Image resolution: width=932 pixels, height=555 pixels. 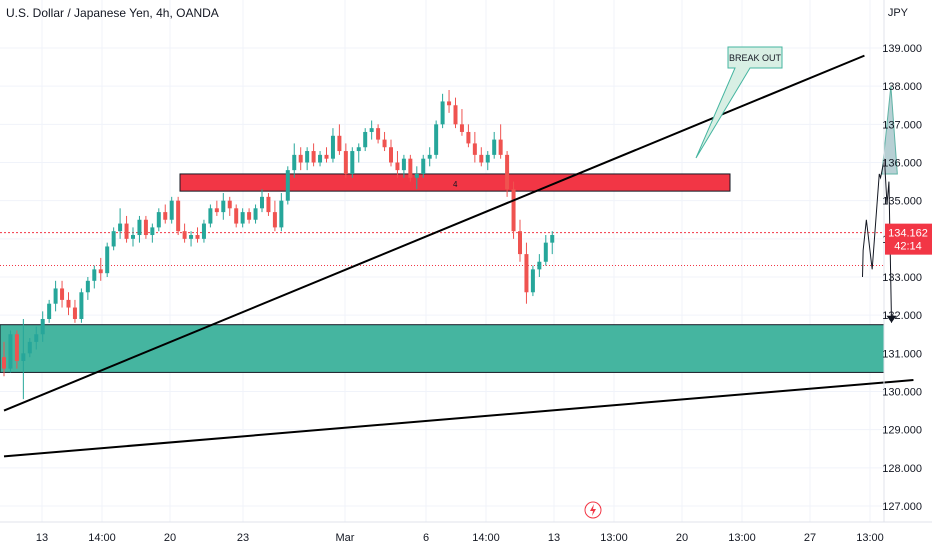 I want to click on price-tick-label: 135.000, so click(x=902, y=202).